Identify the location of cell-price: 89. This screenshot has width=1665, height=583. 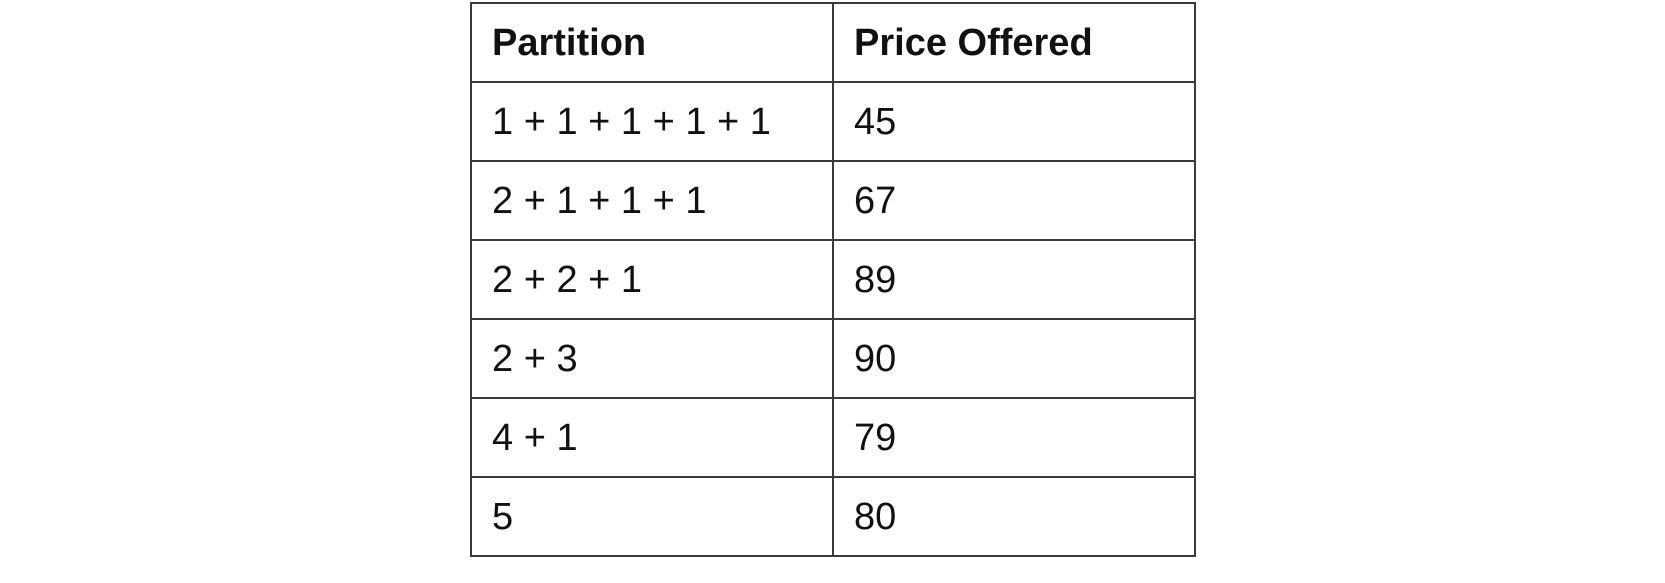
(1014, 279).